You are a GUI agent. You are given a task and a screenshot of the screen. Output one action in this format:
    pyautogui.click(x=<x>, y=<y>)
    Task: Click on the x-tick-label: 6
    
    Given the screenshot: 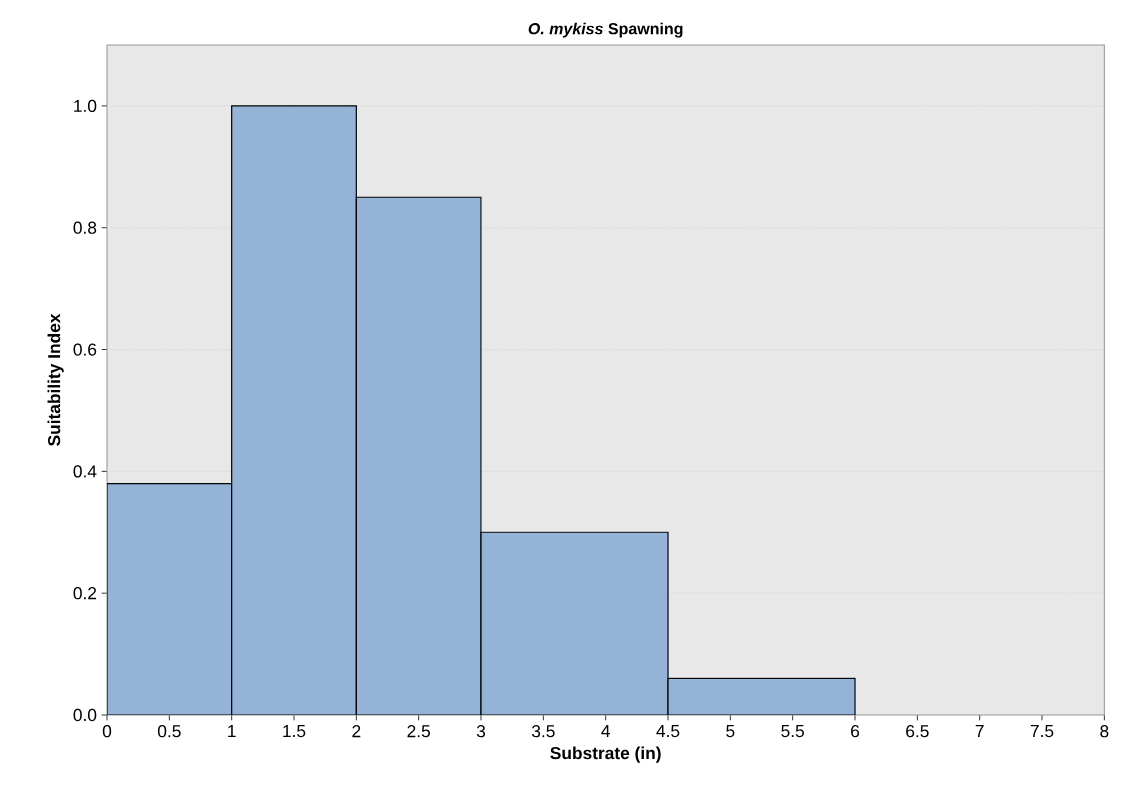 What is the action you would take?
    pyautogui.click(x=855, y=731)
    